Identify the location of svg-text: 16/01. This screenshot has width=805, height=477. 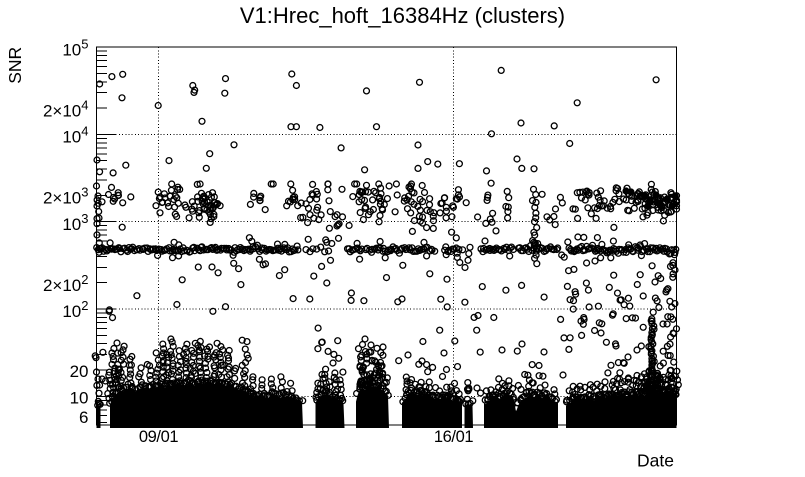
(454, 437).